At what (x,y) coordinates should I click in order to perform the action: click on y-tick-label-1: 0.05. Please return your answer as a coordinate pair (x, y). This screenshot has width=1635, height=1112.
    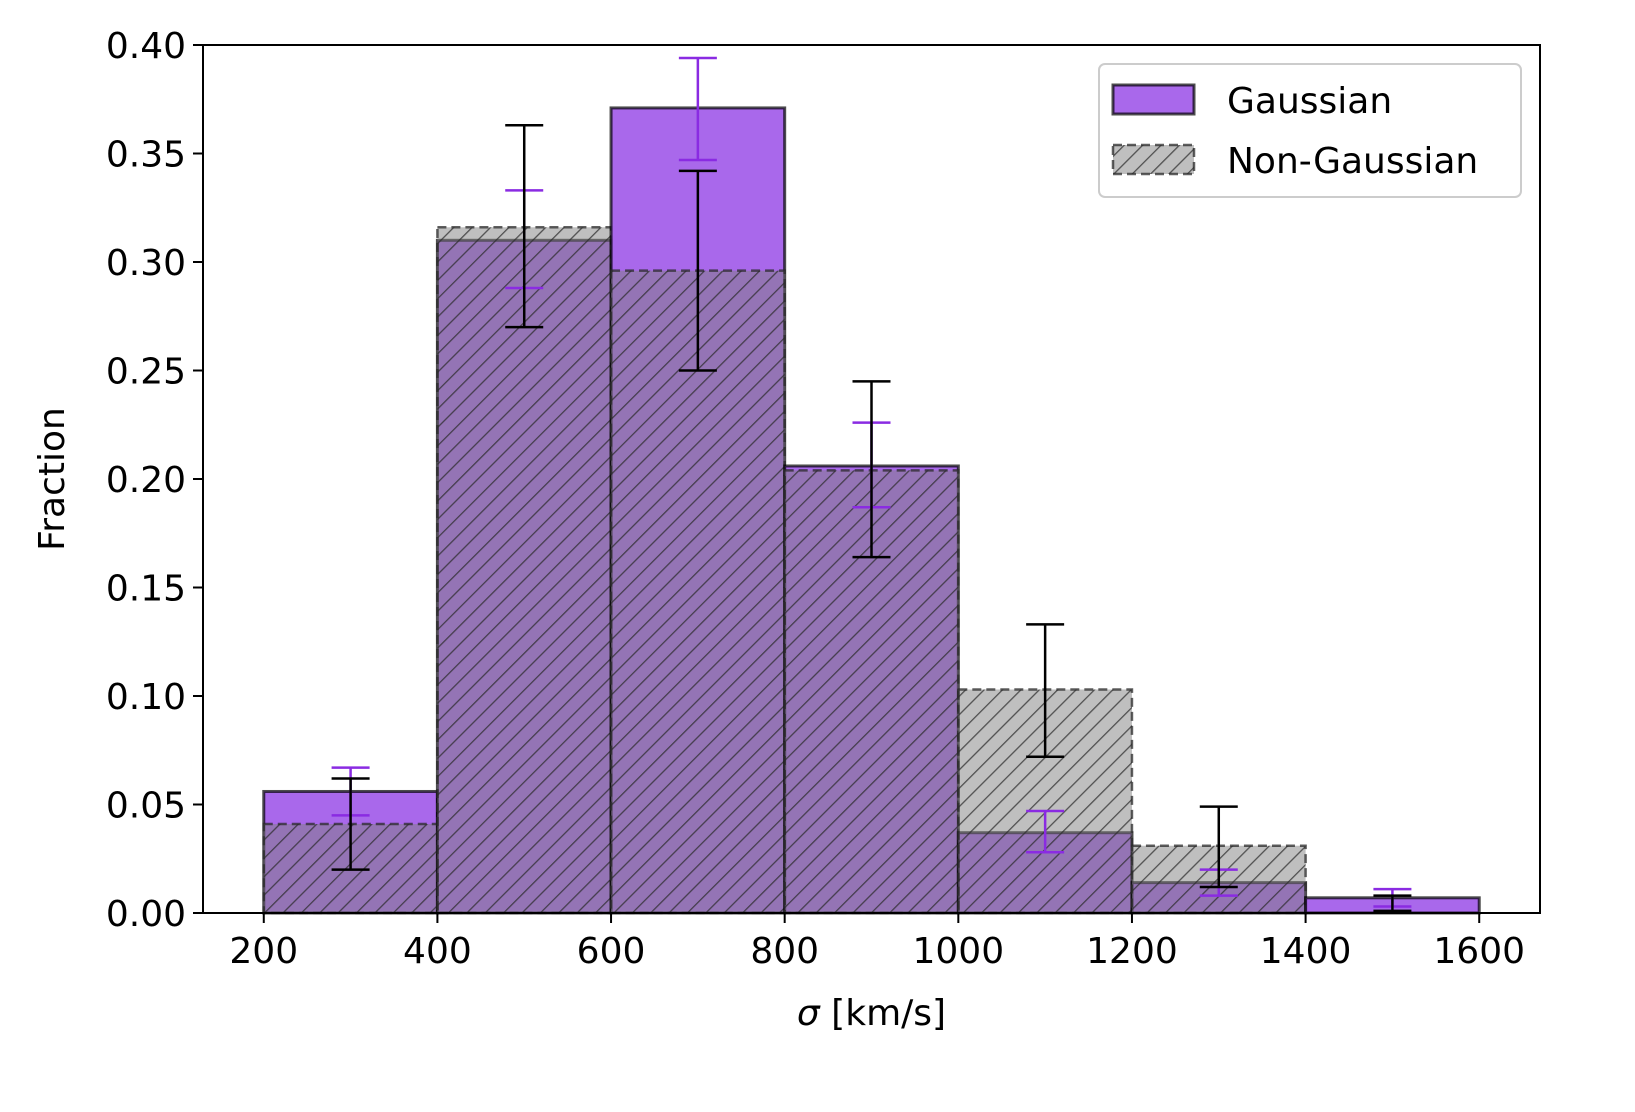
    Looking at the image, I should click on (146, 806).